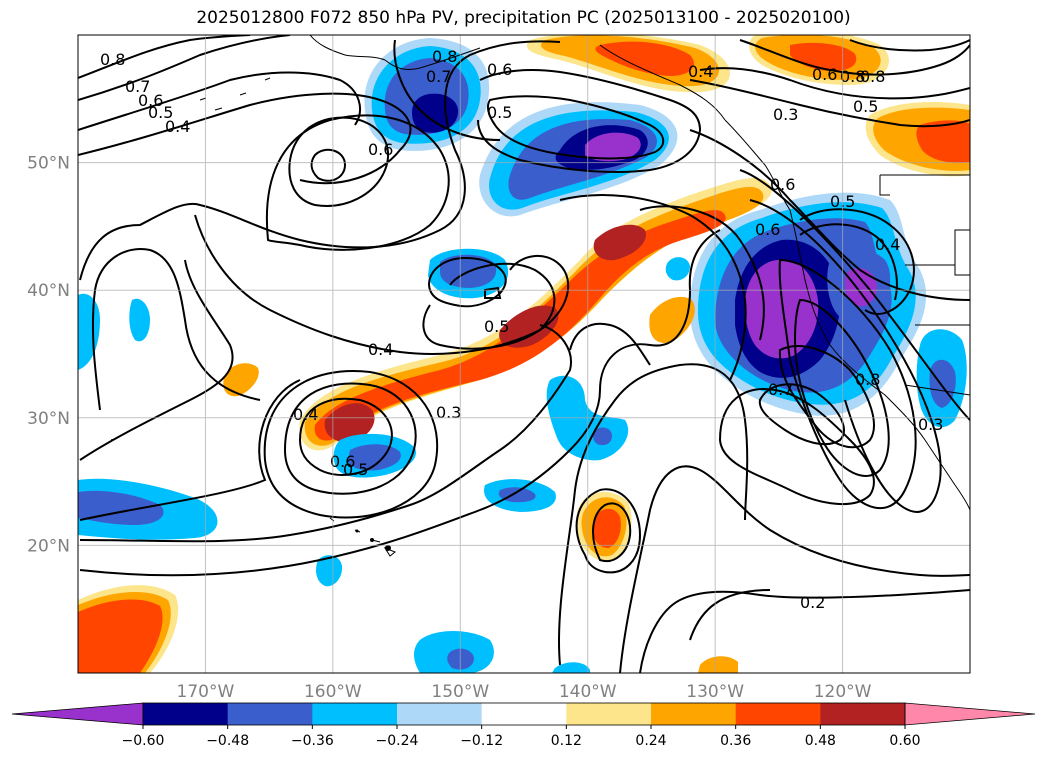  Describe the element at coordinates (820, 741) in the screenshot. I see `colorbar-tick-label: 0.48` at that location.